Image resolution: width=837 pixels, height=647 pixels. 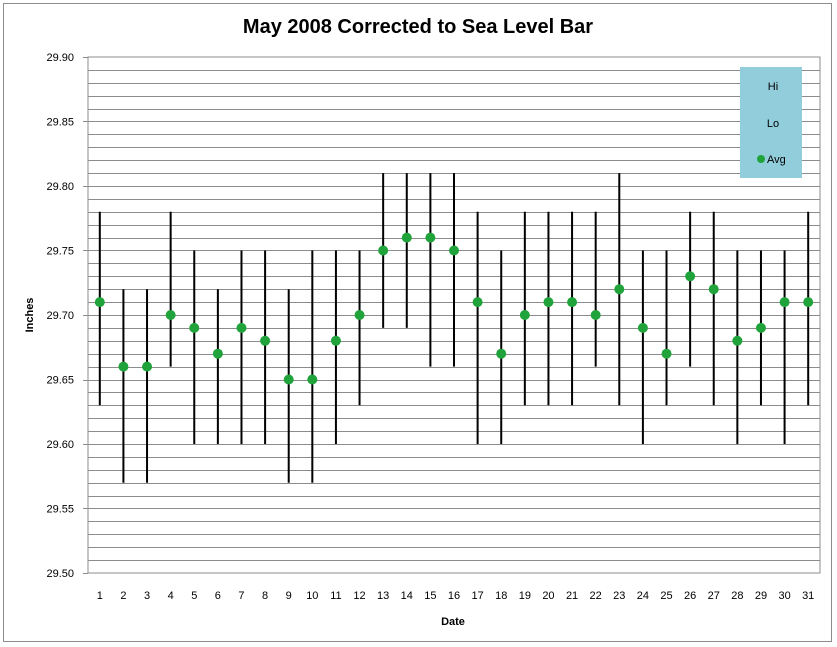 What do you see at coordinates (218, 596) in the screenshot?
I see `x-tick-label: 6` at bounding box center [218, 596].